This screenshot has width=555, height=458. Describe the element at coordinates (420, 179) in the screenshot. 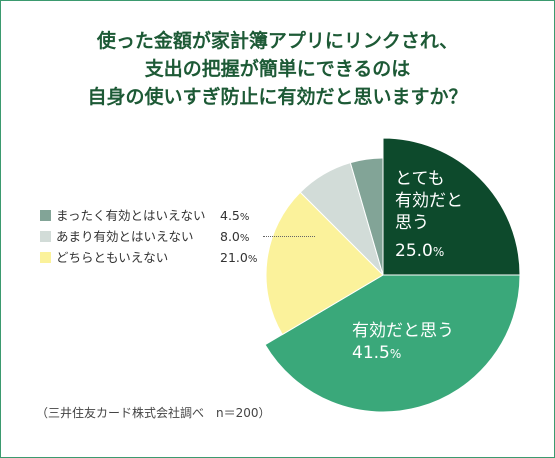

I see `slice-label-line: とても` at that location.